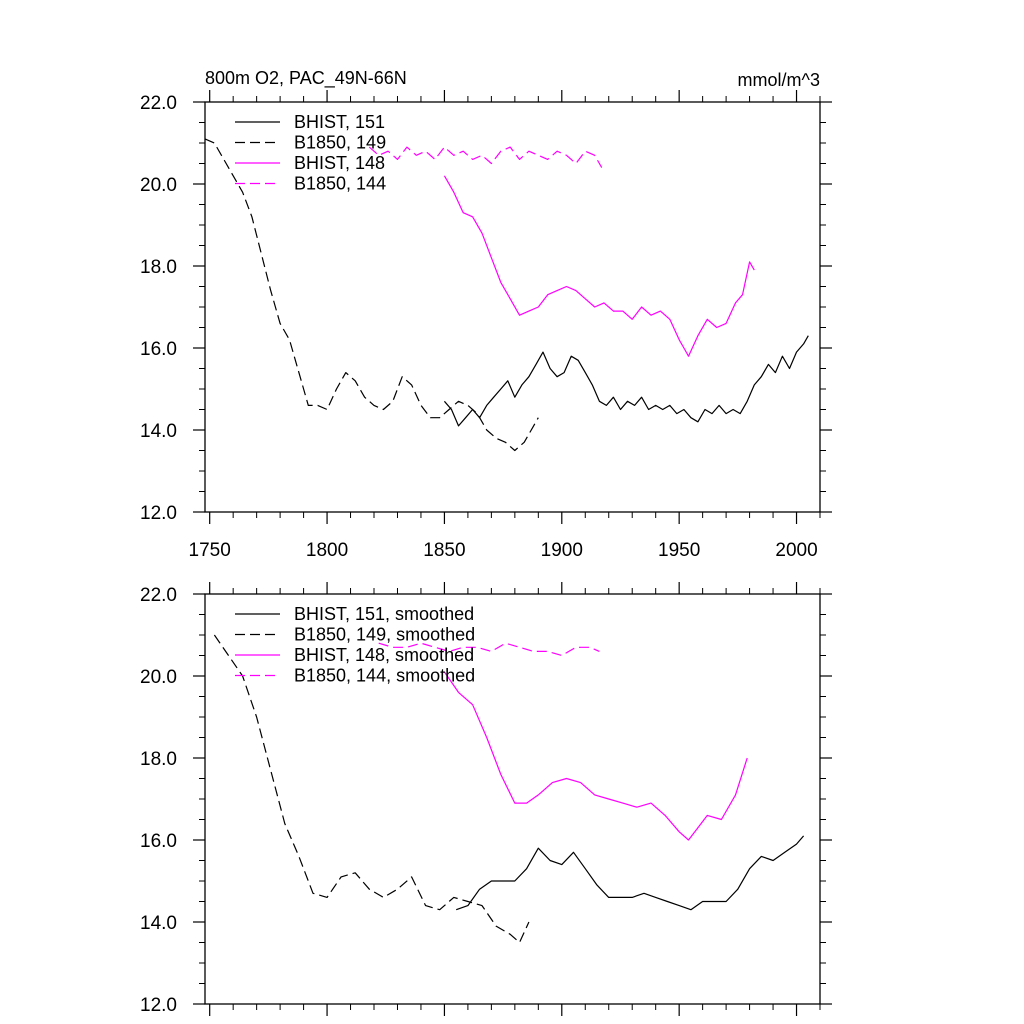  What do you see at coordinates (384, 676) in the screenshot?
I see `legend-label: B1850, 144, smoothed` at bounding box center [384, 676].